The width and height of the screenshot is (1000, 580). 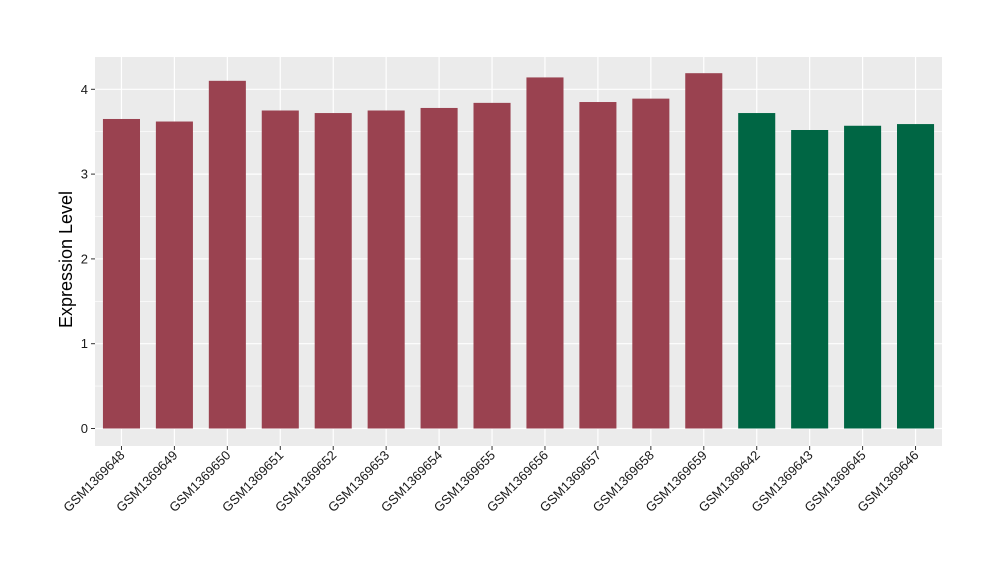 I want to click on bar-GSM1369649, so click(x=174, y=275).